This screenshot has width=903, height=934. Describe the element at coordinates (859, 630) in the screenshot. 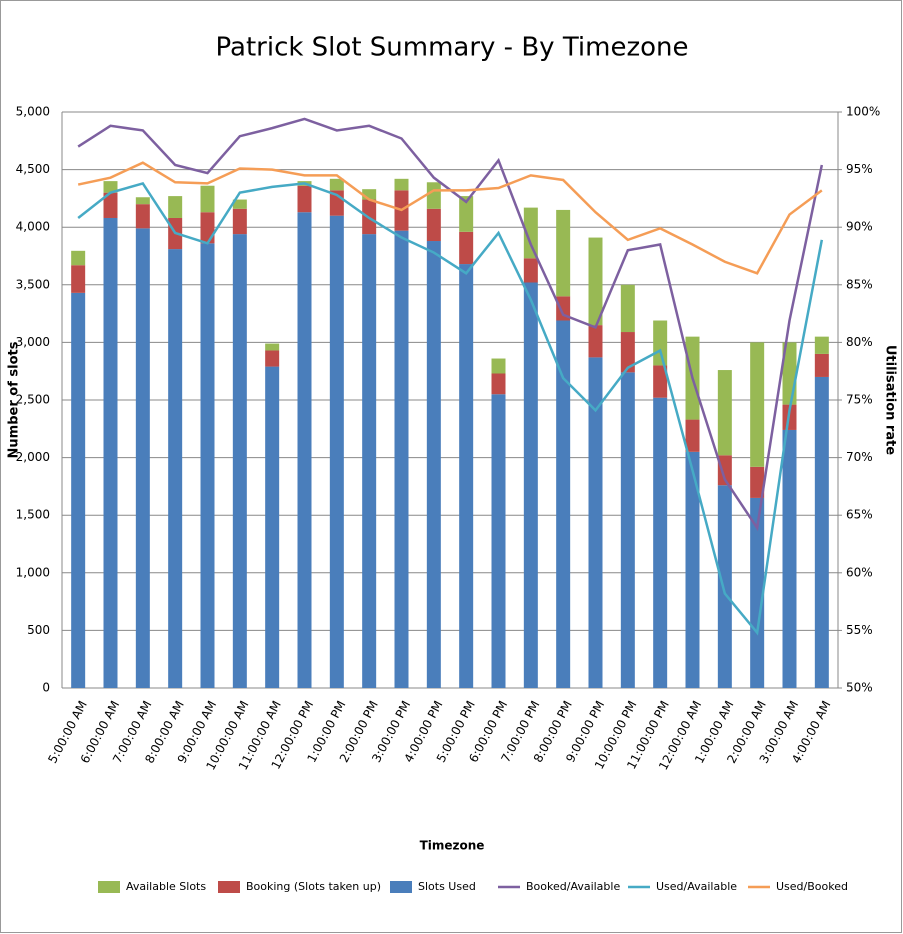

I see `y2-tick-label: 55%` at that location.